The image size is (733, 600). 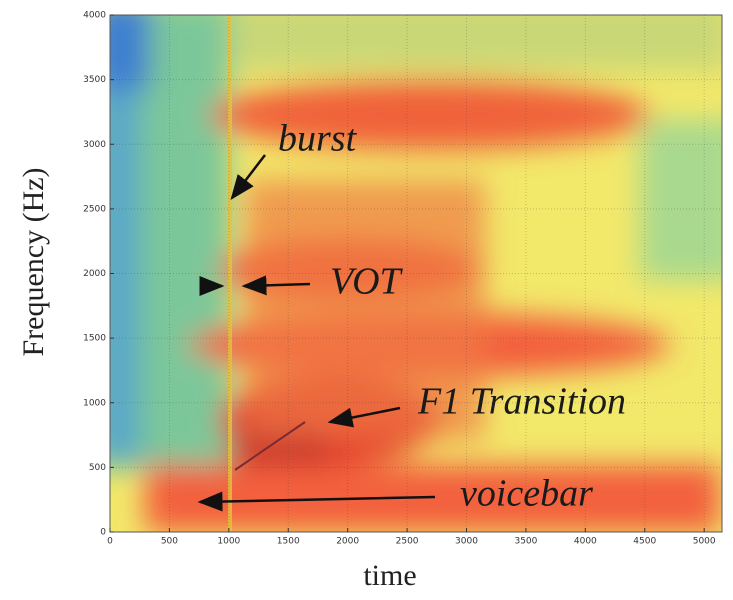 I want to click on y-tick-label: 2500, so click(x=94, y=209).